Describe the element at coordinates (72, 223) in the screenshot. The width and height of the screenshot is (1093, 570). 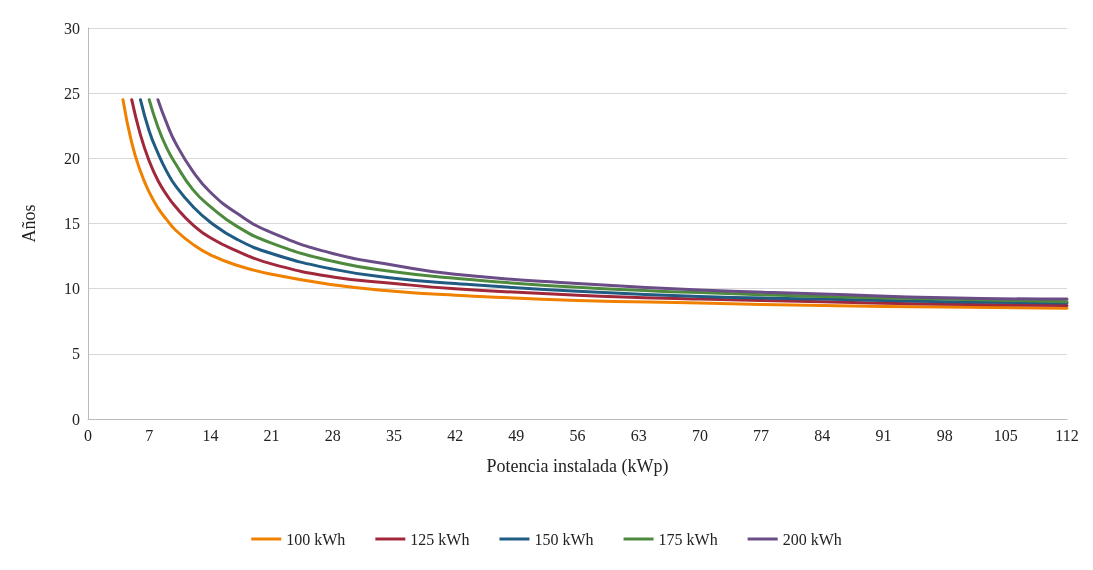
I see `y-tick-label: 15` at that location.